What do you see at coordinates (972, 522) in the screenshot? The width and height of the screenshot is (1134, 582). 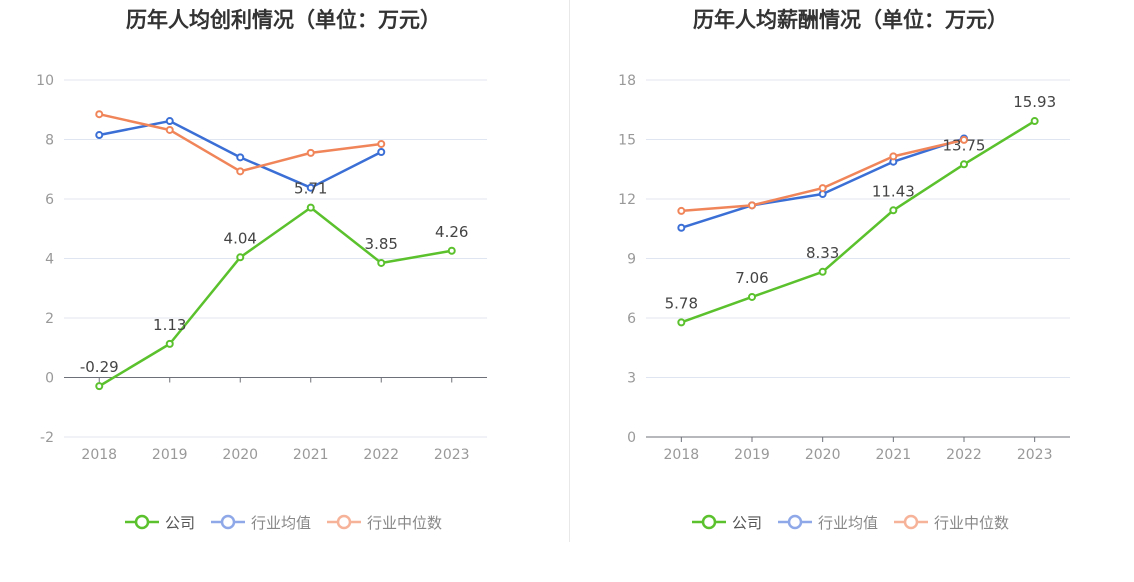 I see `legend-label: 行业中位数` at bounding box center [972, 522].